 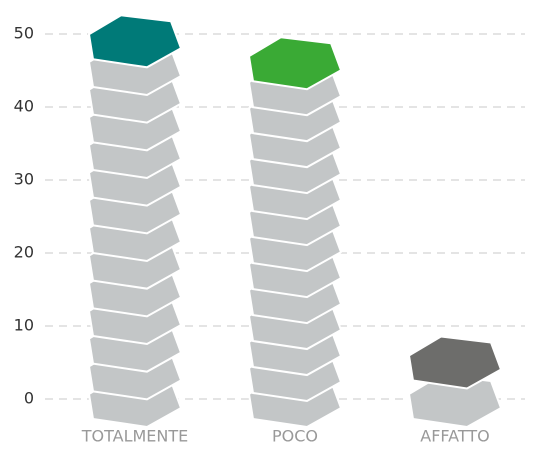 I want to click on bar, so click(x=455, y=382).